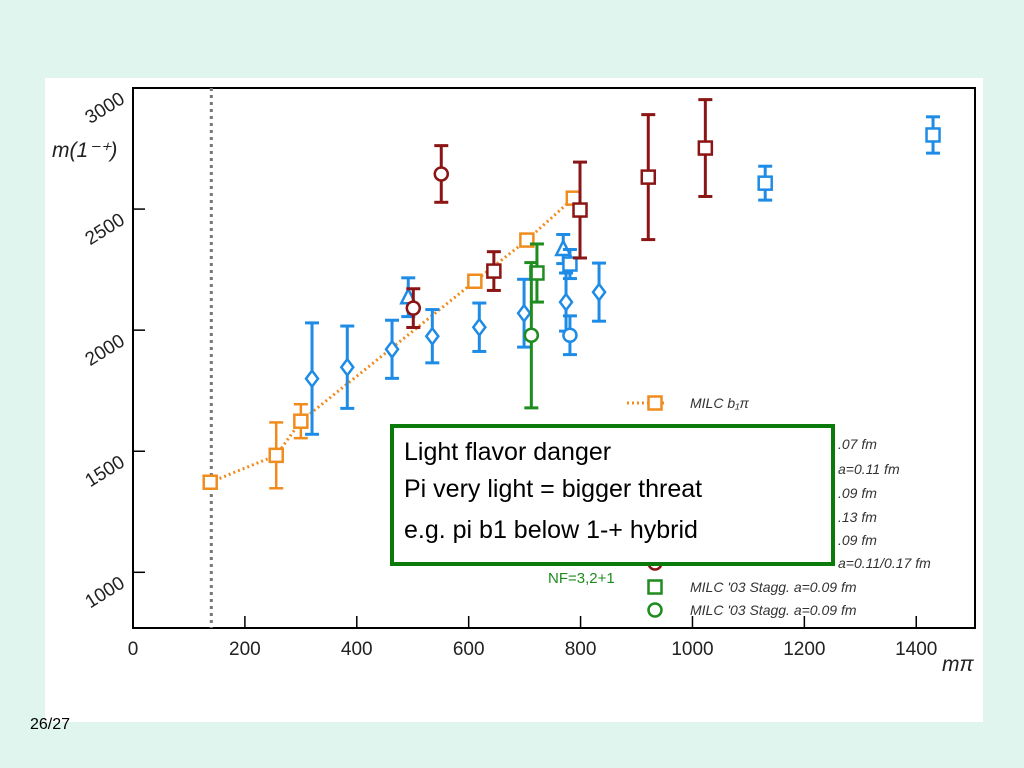 This screenshot has height=768, width=1024. Describe the element at coordinates (869, 469) in the screenshot. I see `legend-label: a=0.11 fm` at that location.